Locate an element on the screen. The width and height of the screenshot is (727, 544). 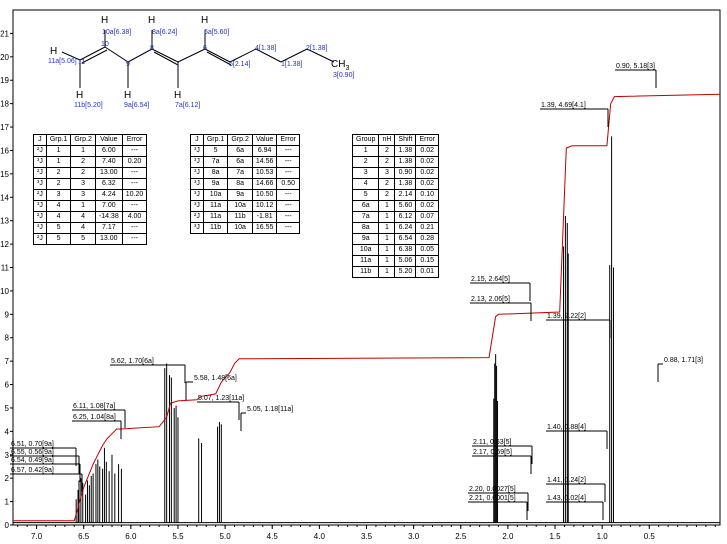
peak-label: 5.58, 1.48[6a] is located at coordinates (215, 378).